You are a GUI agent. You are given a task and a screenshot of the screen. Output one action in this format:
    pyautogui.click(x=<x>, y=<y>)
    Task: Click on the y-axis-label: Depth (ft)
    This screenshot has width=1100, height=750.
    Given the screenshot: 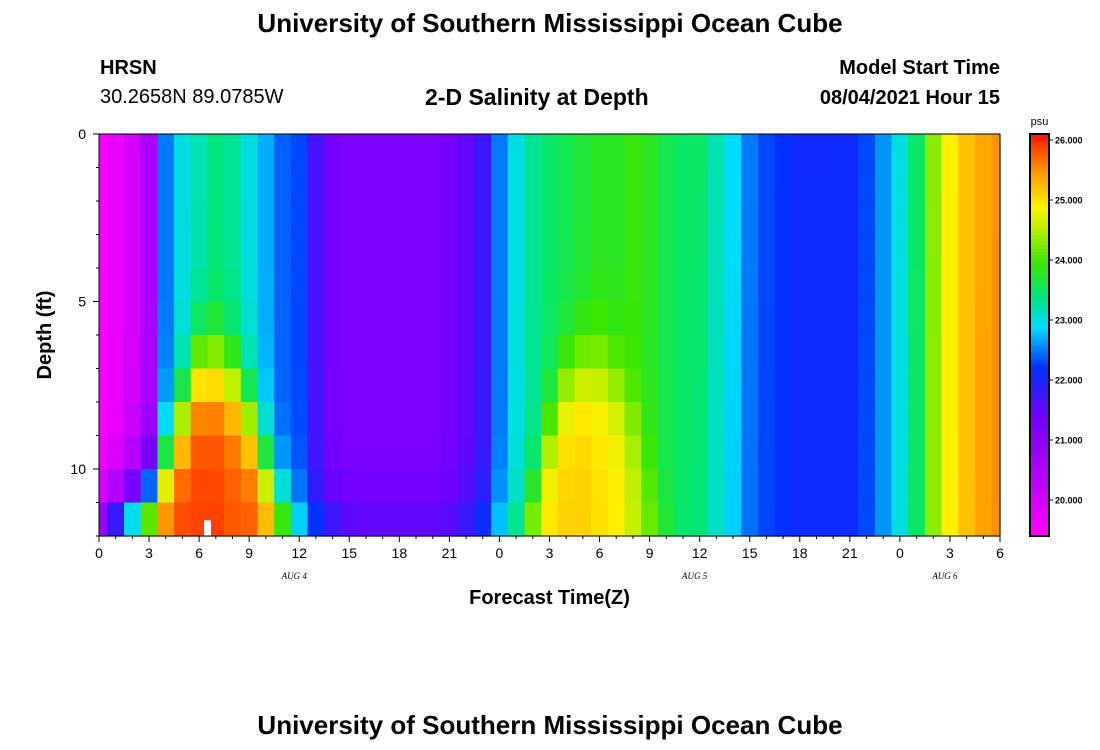 What is the action you would take?
    pyautogui.click(x=45, y=335)
    